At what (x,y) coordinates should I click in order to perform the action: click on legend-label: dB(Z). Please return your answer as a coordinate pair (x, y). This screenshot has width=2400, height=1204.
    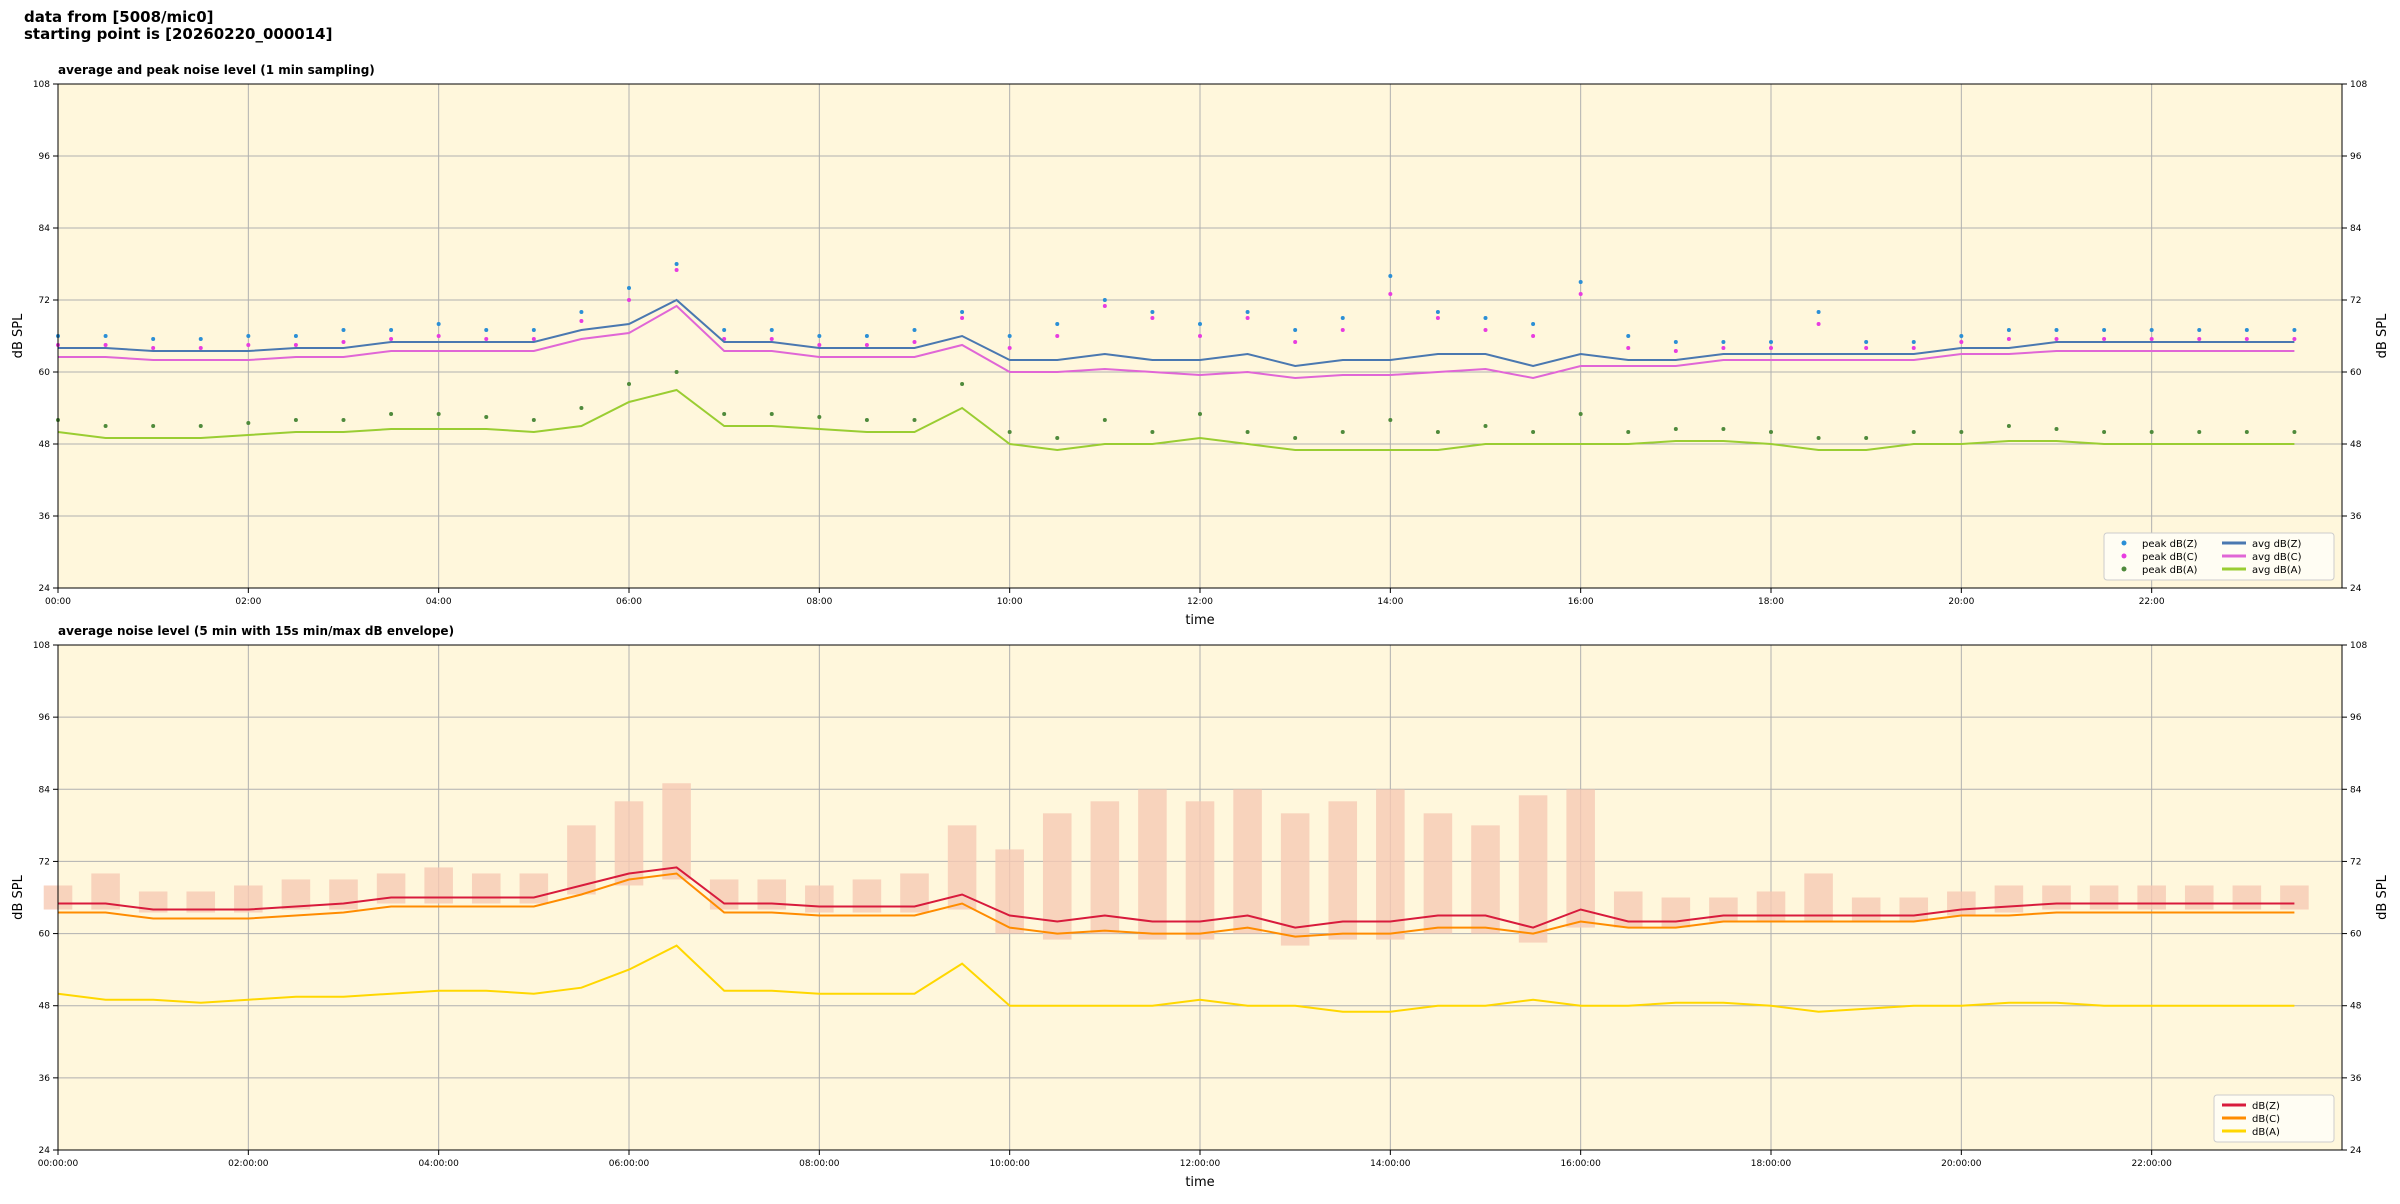
    Looking at the image, I should click on (2266, 1106).